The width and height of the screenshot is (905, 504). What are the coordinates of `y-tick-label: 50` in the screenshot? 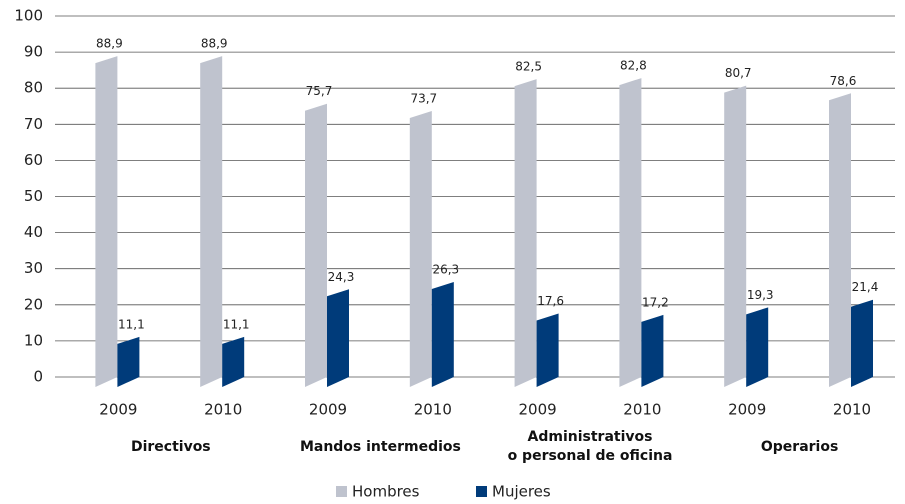 It's located at (33, 196).